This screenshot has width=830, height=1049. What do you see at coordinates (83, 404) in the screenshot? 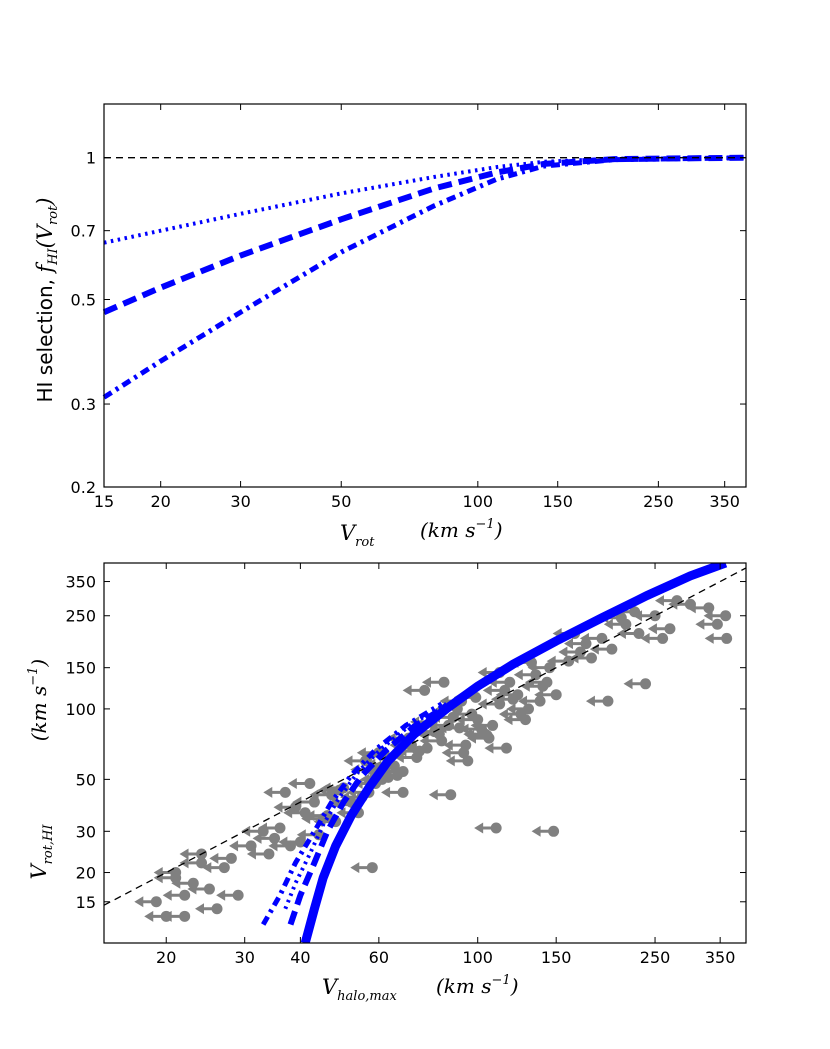
I see `top-y-tick-label: 0.3` at bounding box center [83, 404].